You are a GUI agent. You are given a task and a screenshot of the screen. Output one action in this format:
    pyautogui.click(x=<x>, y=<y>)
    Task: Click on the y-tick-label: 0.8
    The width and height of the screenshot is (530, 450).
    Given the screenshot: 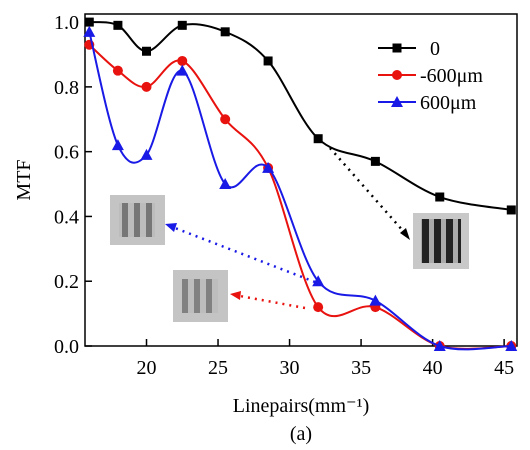 What is the action you would take?
    pyautogui.click(x=66, y=88)
    